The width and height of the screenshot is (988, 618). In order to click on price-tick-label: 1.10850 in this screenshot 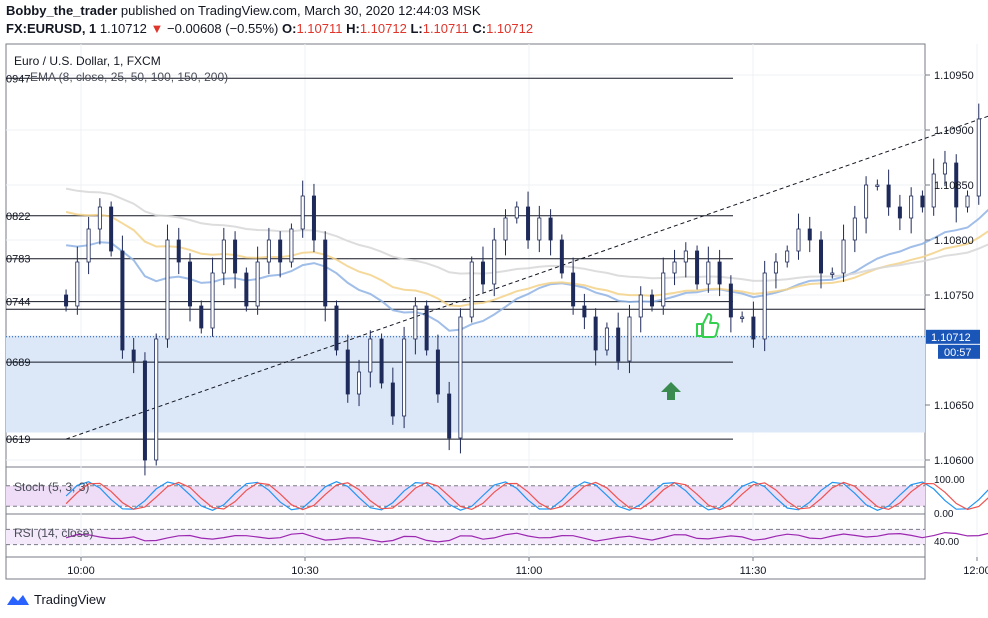, I will do `click(954, 186)`.